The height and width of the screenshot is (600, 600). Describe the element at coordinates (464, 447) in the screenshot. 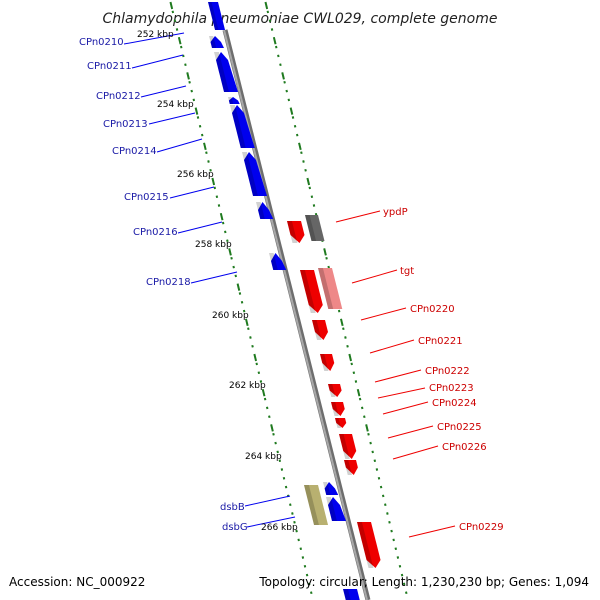

I see `gene-label: CPn0226` at that location.